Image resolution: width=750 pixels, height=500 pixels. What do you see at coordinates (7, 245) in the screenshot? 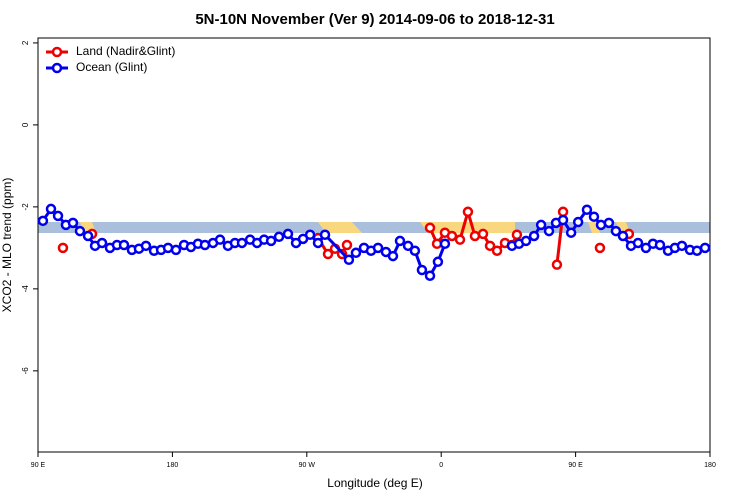
I see `y-axis-label: XCO2 - MLO trend (ppm)` at bounding box center [7, 245].